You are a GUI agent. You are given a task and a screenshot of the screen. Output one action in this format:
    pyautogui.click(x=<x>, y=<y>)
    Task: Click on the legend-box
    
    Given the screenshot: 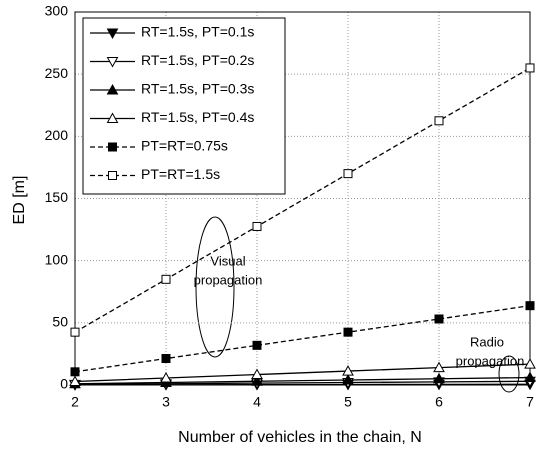 What is the action you would take?
    pyautogui.click(x=184, y=106)
    